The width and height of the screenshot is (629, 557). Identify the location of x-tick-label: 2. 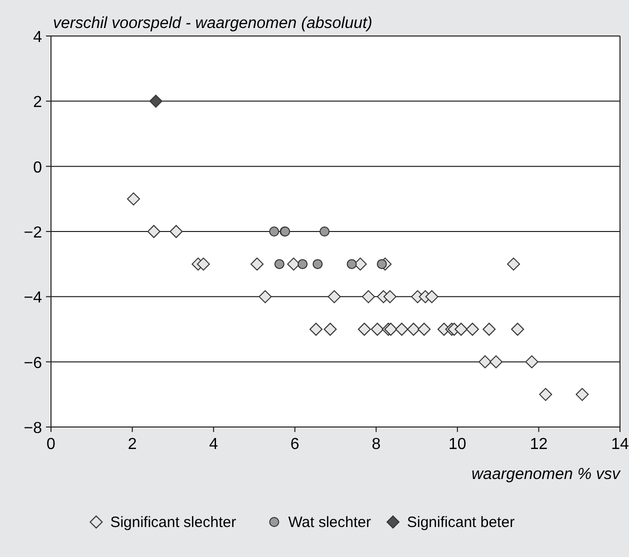
(132, 444).